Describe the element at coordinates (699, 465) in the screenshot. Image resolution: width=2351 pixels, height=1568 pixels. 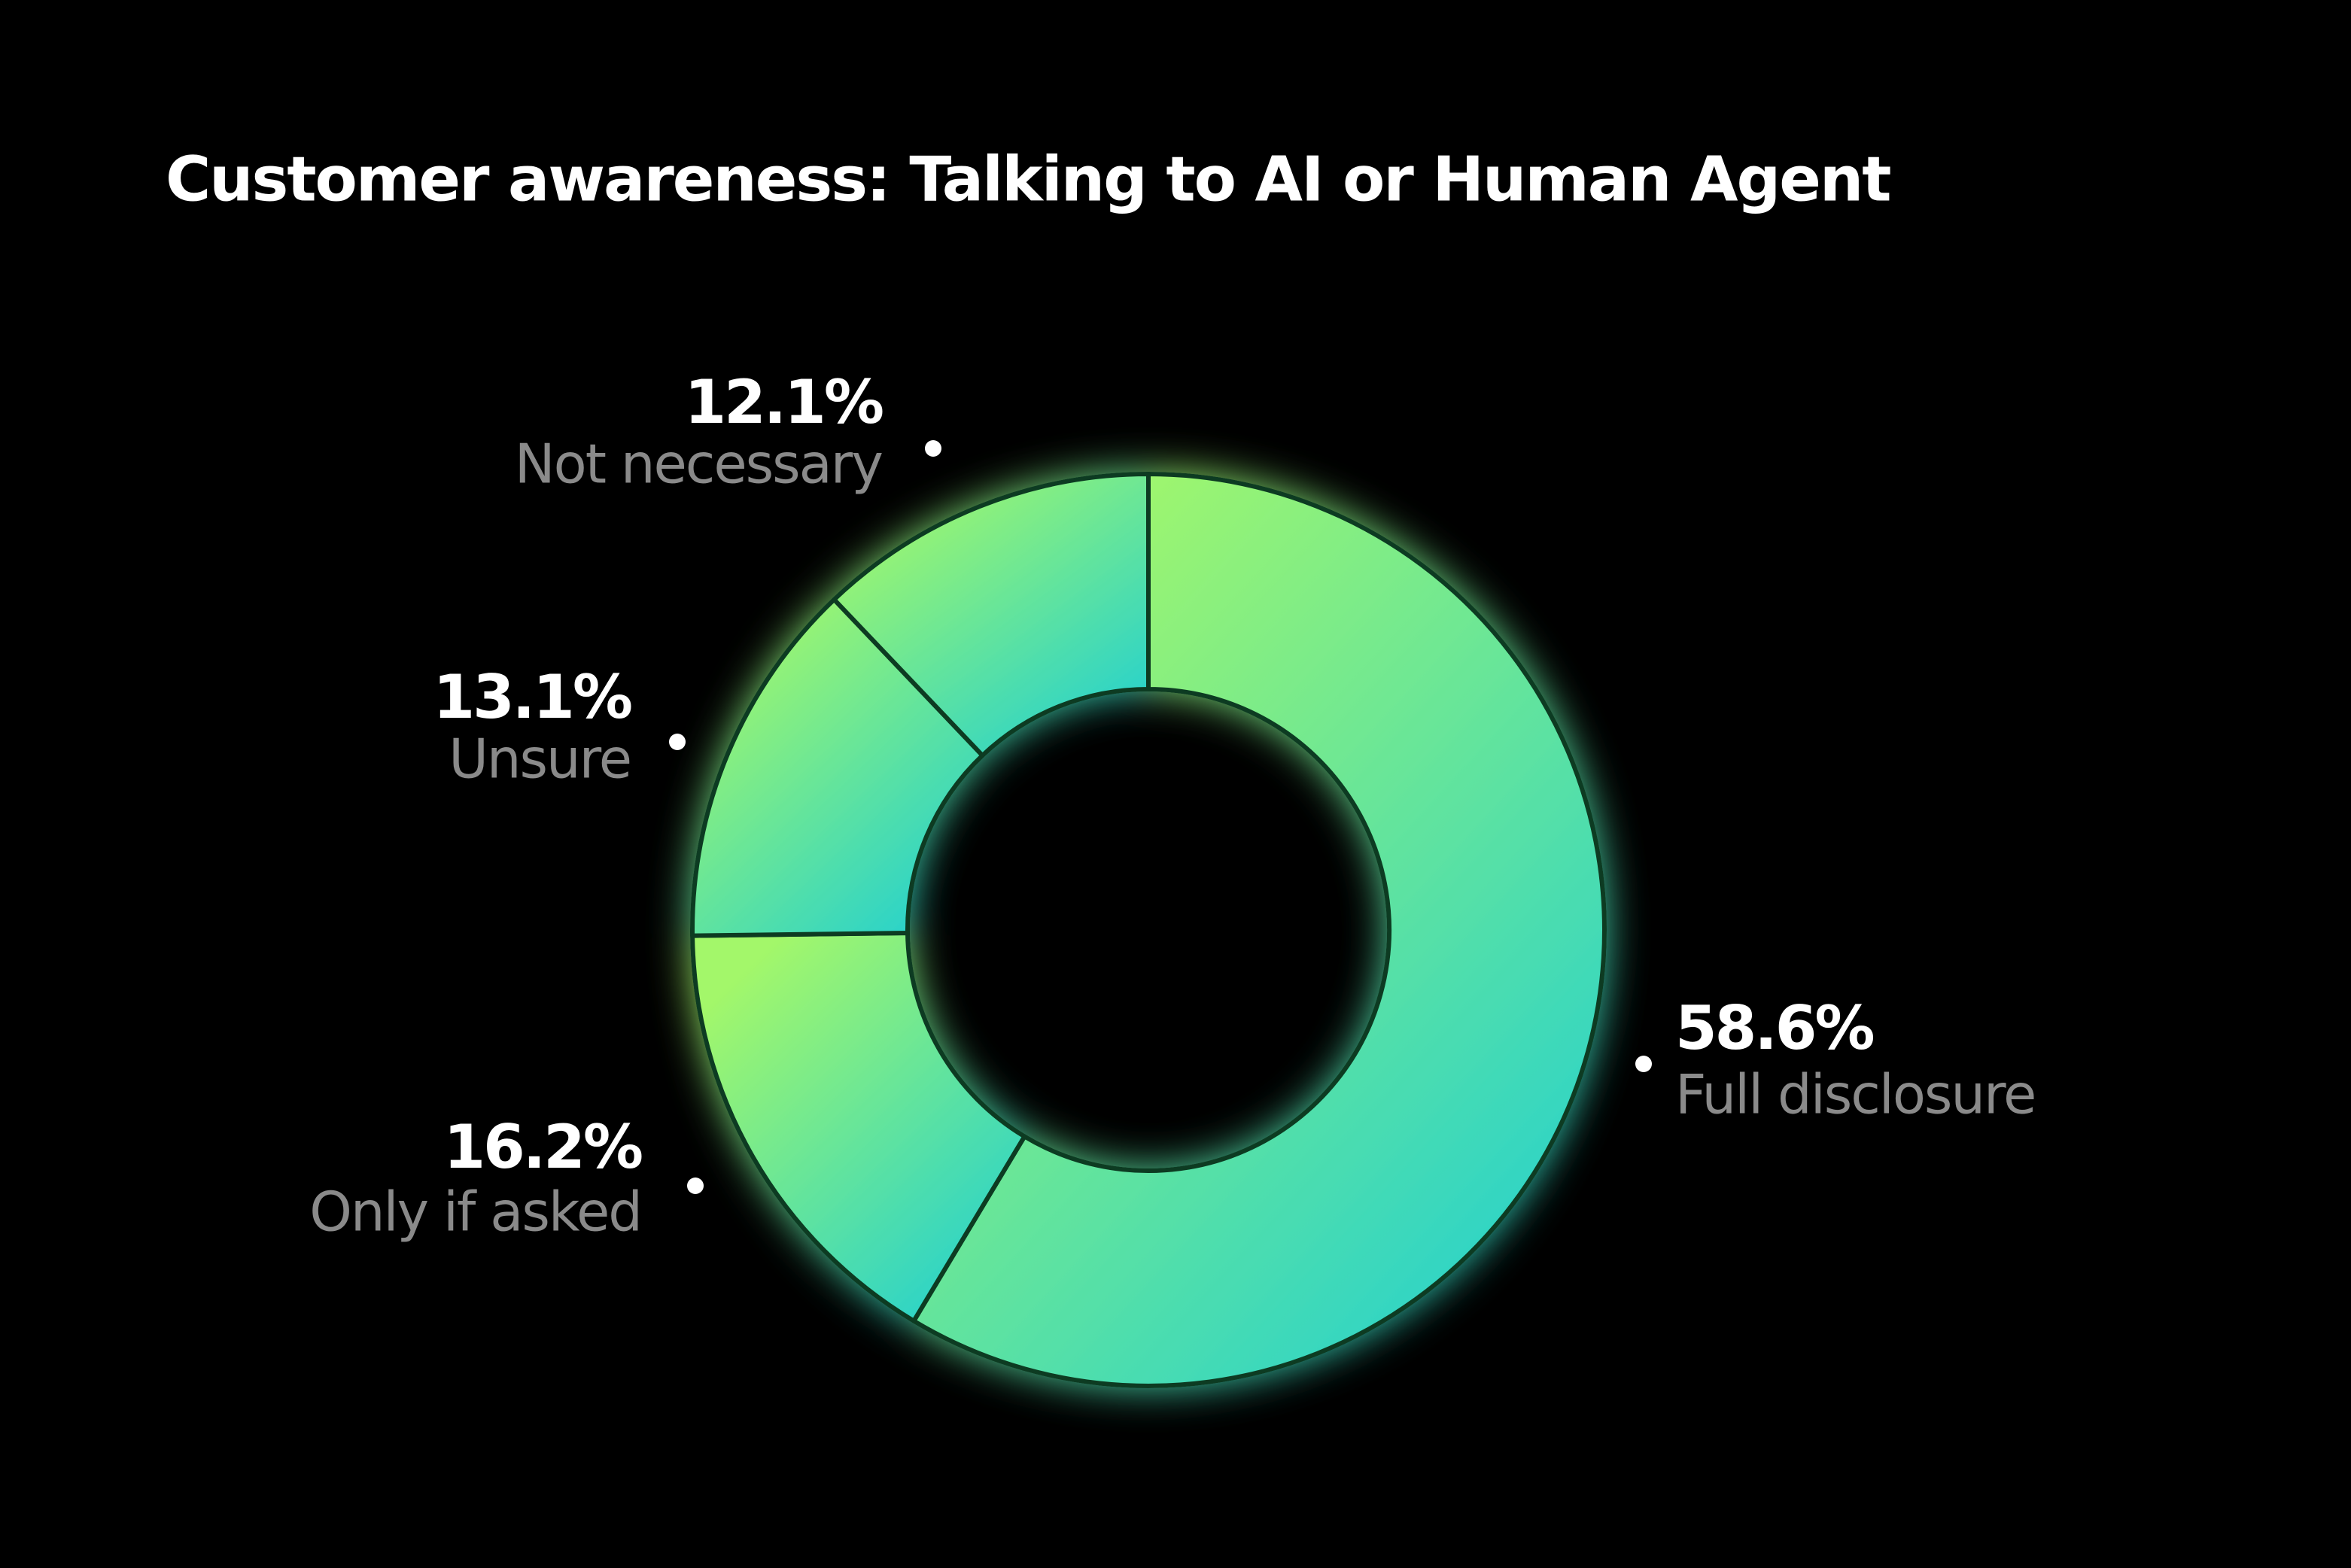
I see `category-label: Not necessary` at that location.